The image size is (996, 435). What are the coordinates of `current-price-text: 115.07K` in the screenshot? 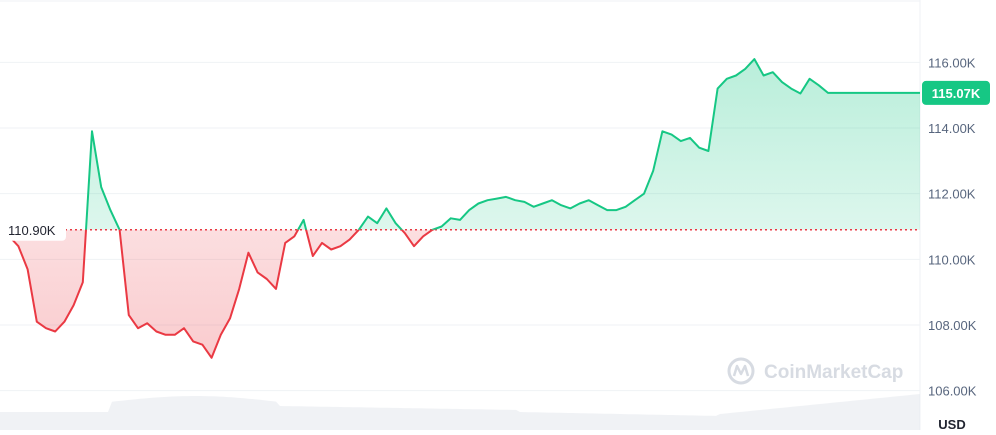 It's located at (956, 93).